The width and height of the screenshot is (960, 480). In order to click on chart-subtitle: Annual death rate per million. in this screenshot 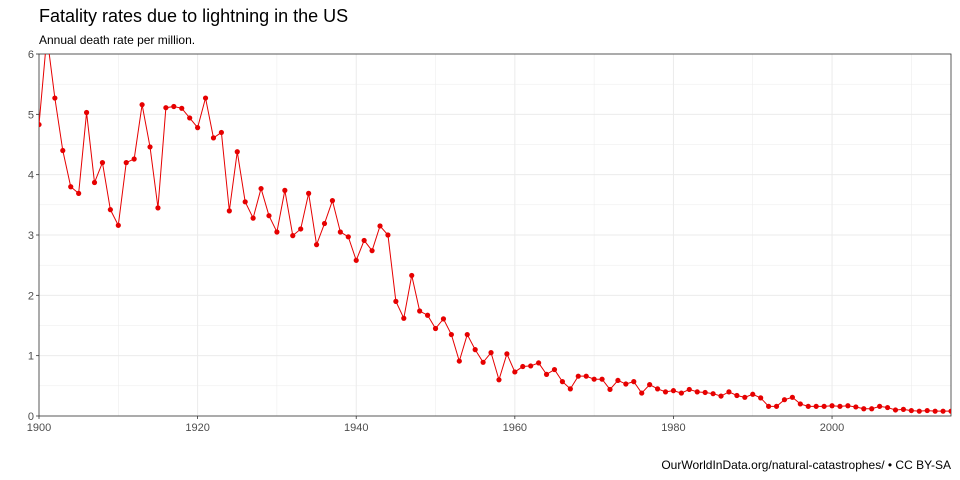, I will do `click(117, 40)`.